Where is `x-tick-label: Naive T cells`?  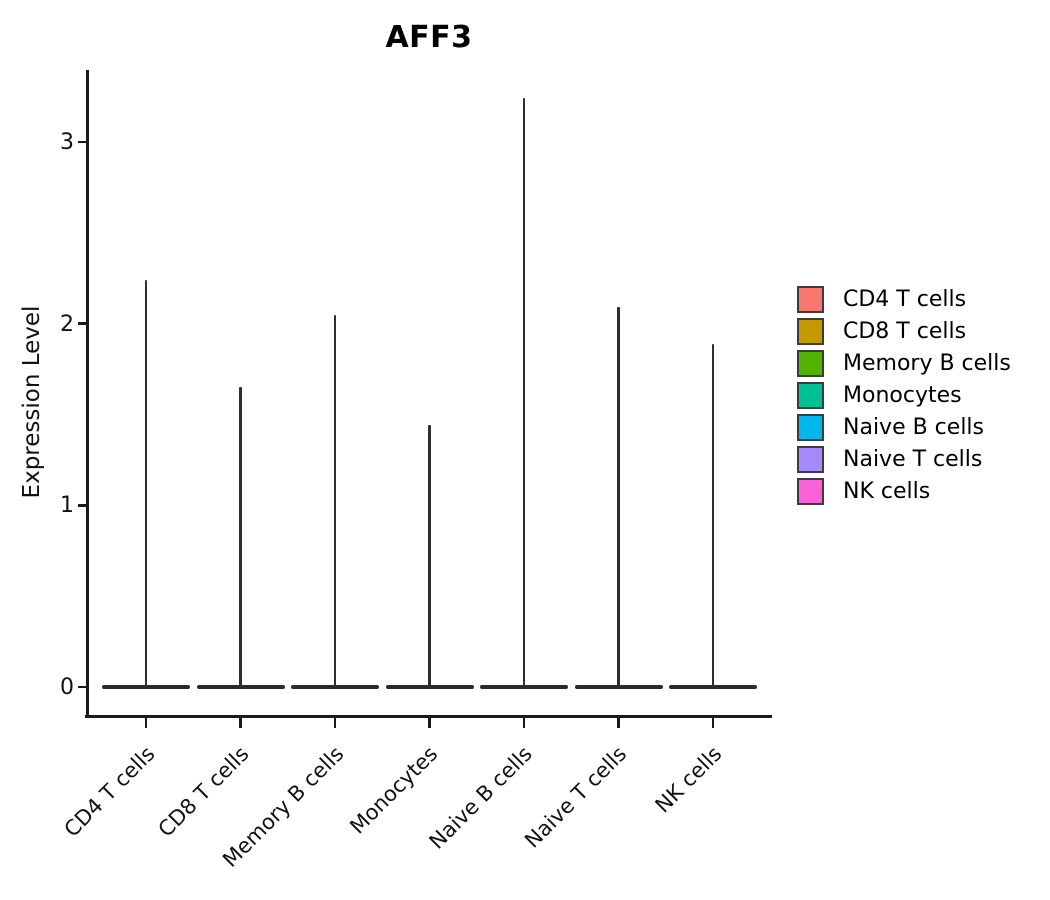 x-tick-label: Naive T cells is located at coordinates (576, 797).